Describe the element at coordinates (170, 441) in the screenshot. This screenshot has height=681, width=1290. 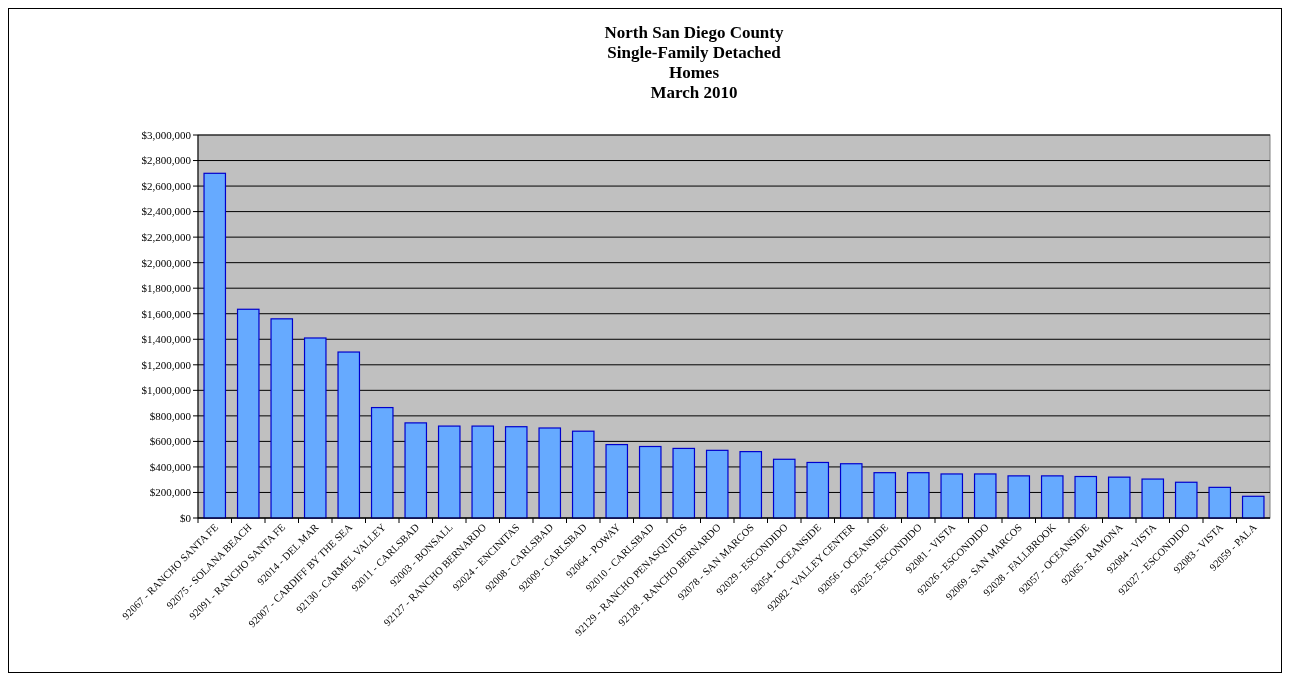
I see `y-tick-label: $600,000` at that location.